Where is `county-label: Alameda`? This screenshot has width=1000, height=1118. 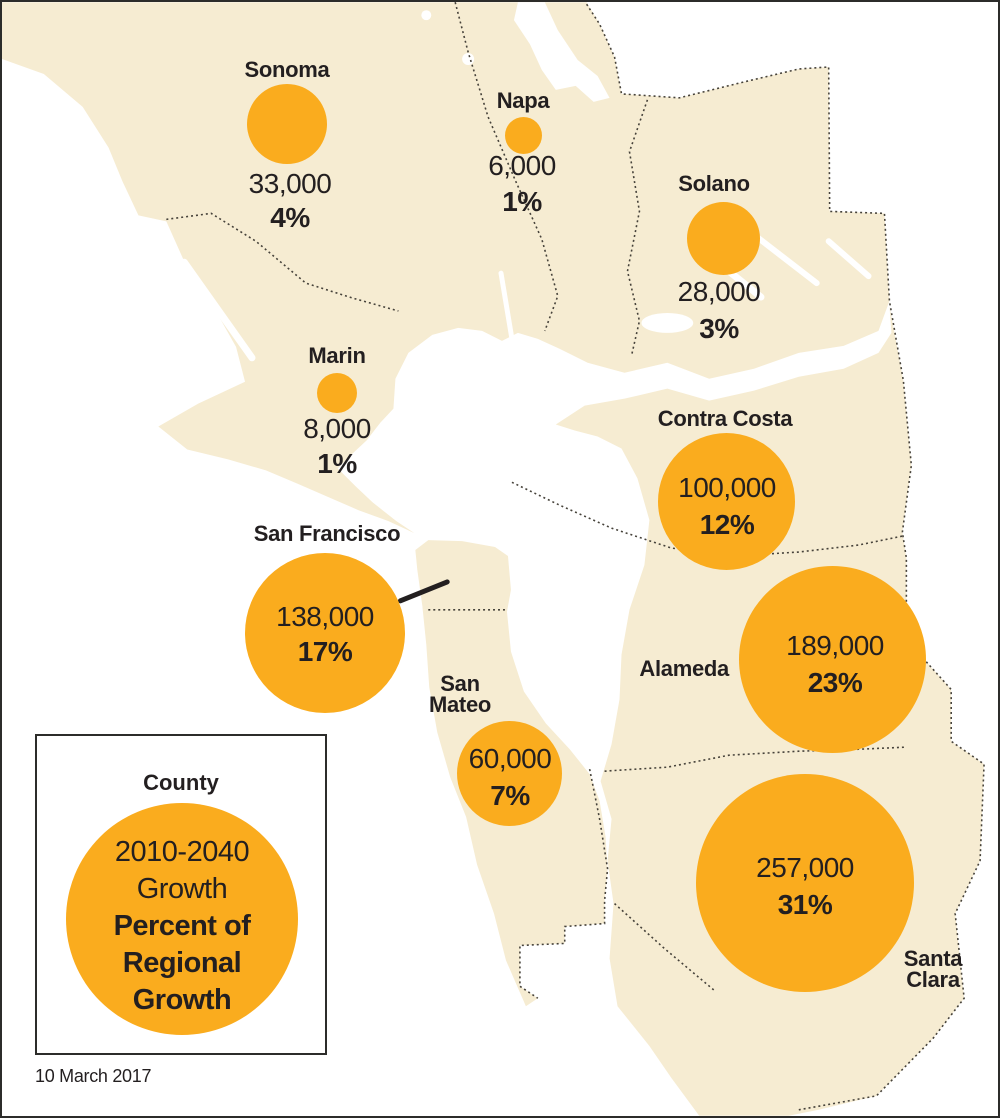 county-label: Alameda is located at coordinates (684, 668).